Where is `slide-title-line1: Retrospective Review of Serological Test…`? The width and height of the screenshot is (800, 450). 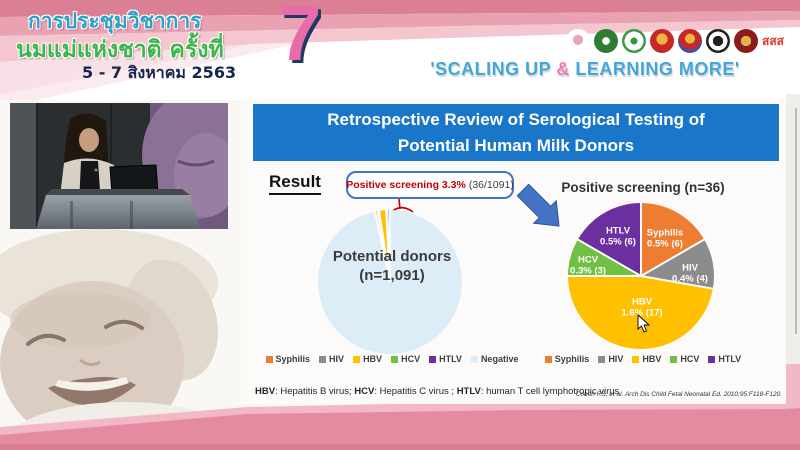 slide-title-line1: Retrospective Review of Serological Test… is located at coordinates (516, 119).